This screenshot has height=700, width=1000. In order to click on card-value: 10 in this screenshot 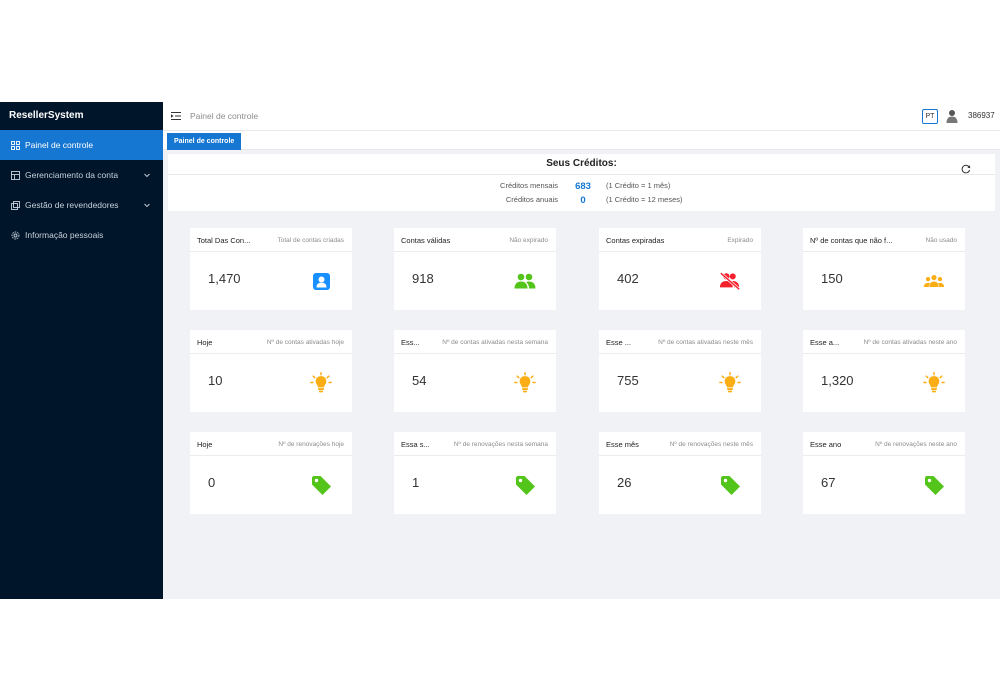, I will do `click(215, 380)`.